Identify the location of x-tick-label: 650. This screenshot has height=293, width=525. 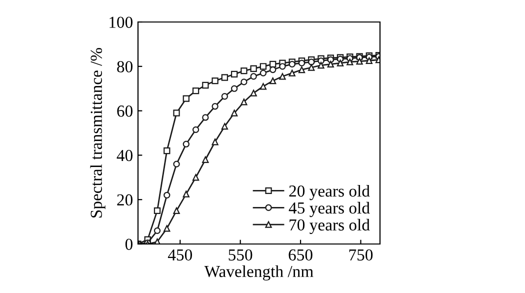
(300, 255).